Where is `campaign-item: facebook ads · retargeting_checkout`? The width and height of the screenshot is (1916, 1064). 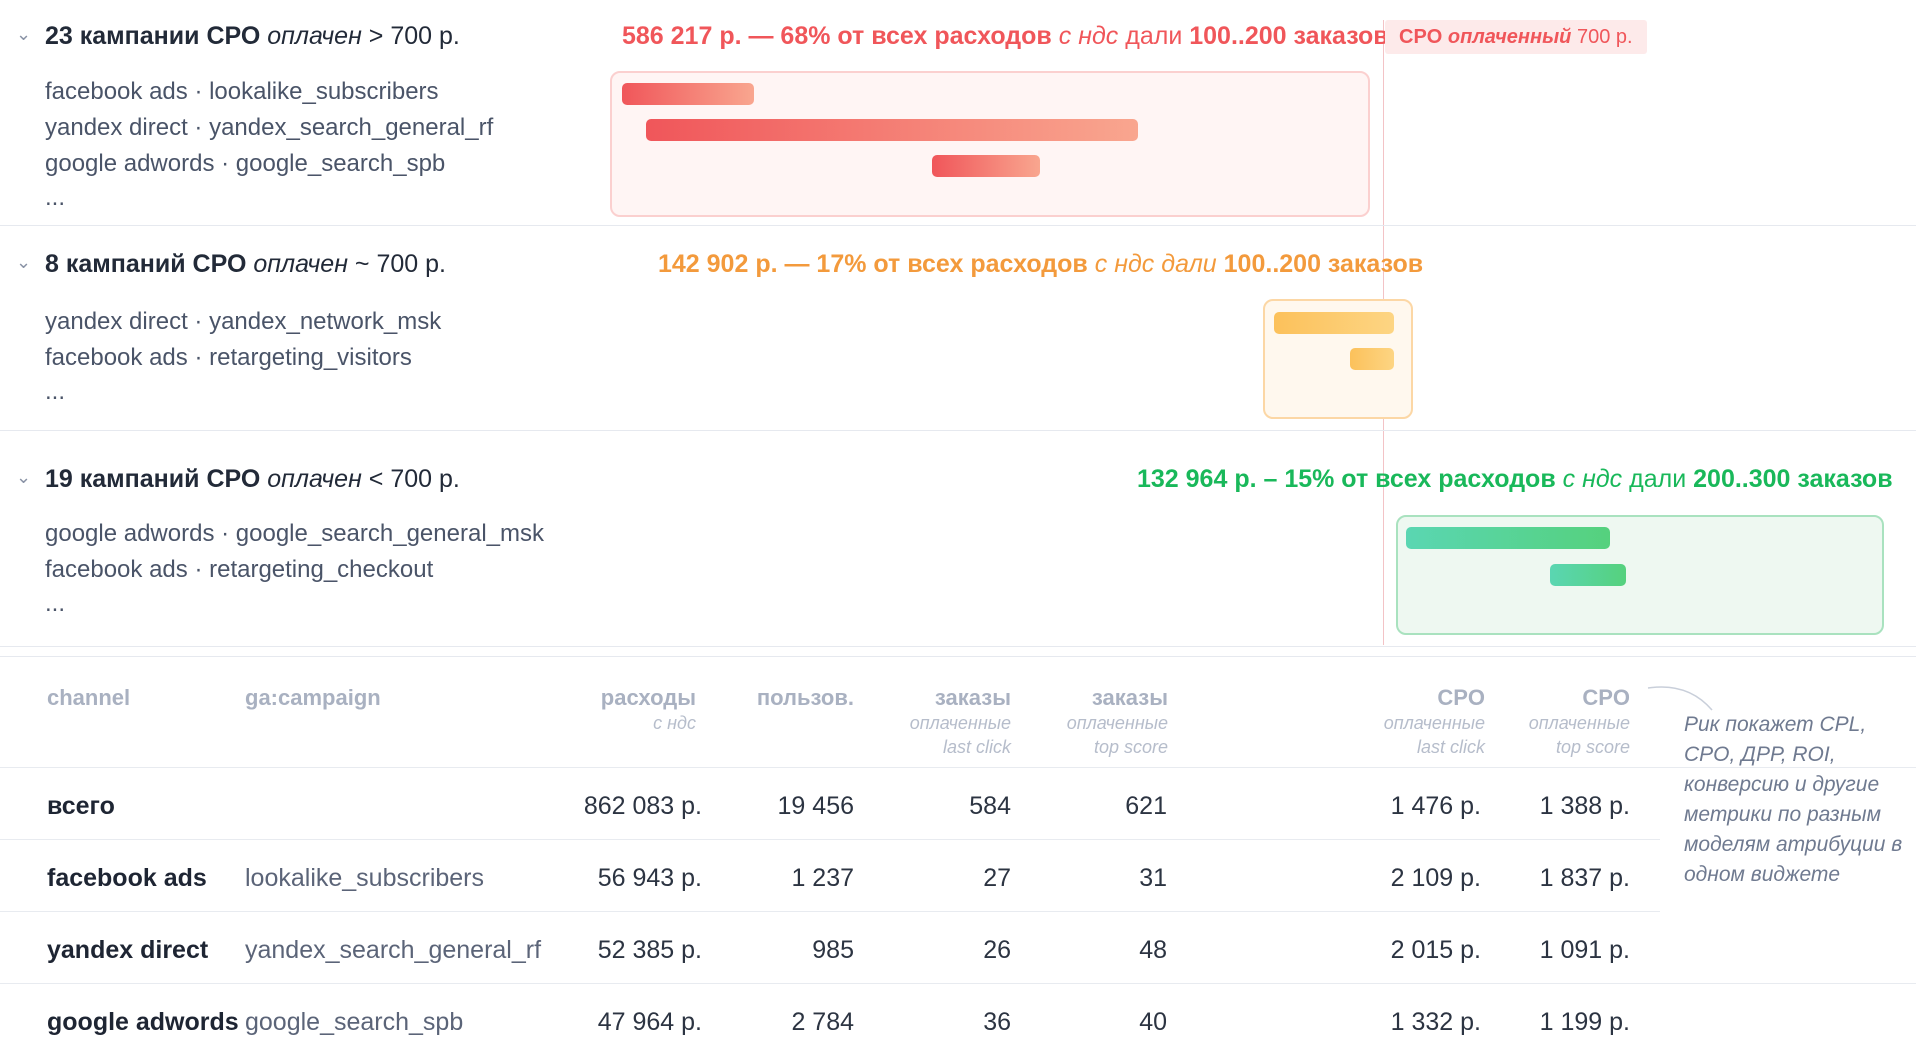 campaign-item: facebook ads · retargeting_checkout is located at coordinates (239, 569).